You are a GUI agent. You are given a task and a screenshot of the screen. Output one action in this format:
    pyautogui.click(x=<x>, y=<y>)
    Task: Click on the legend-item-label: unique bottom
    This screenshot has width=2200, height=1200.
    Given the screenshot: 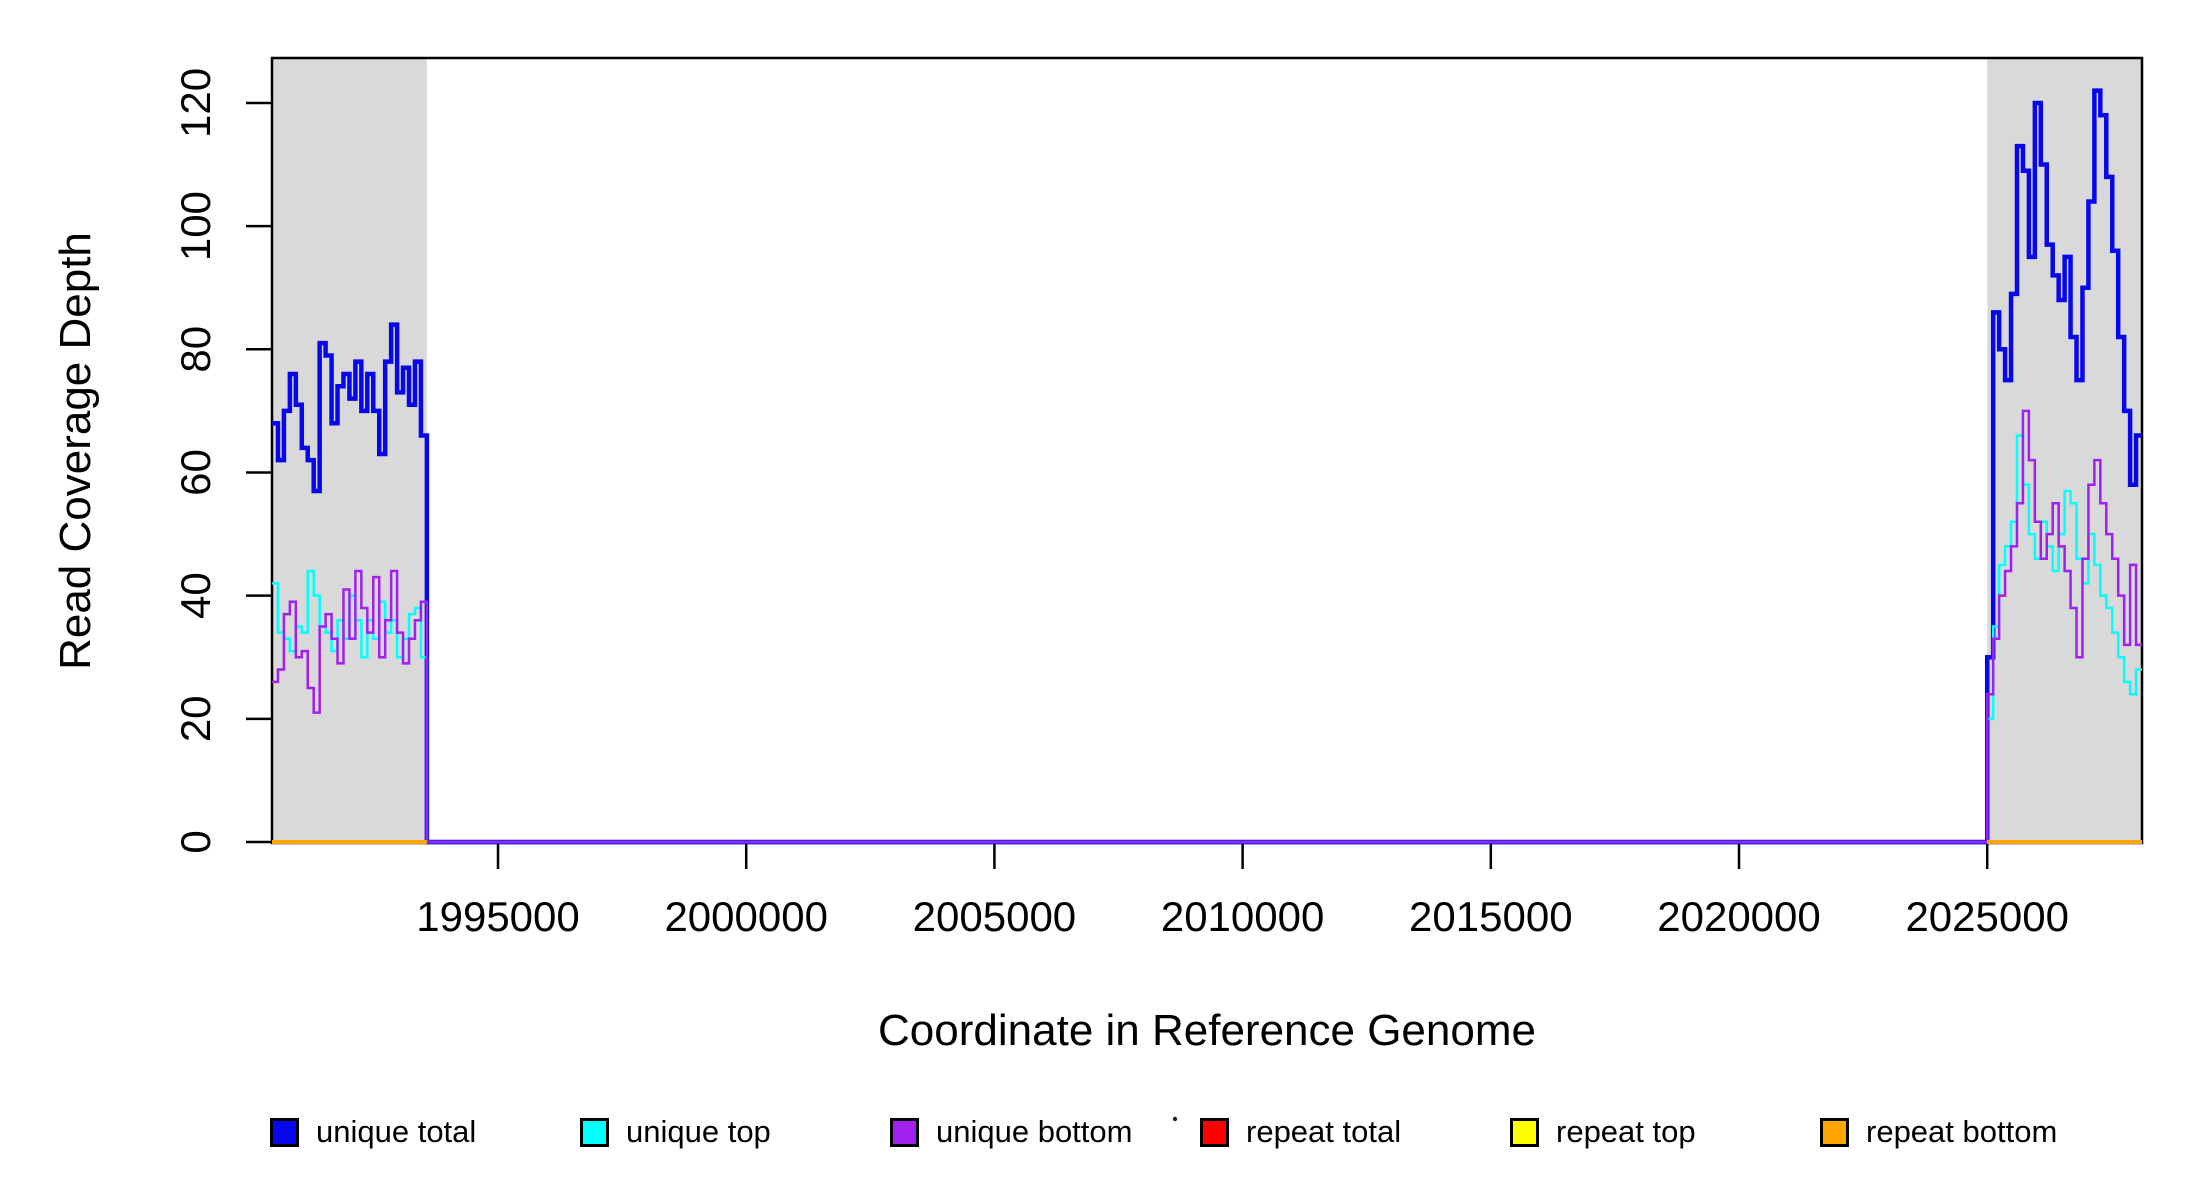 What is the action you would take?
    pyautogui.click(x=1034, y=1131)
    